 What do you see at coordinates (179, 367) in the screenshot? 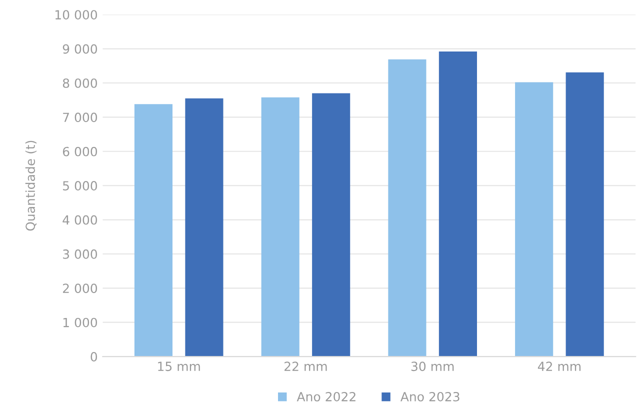
I see `x-tick-label: 15 mm` at bounding box center [179, 367].